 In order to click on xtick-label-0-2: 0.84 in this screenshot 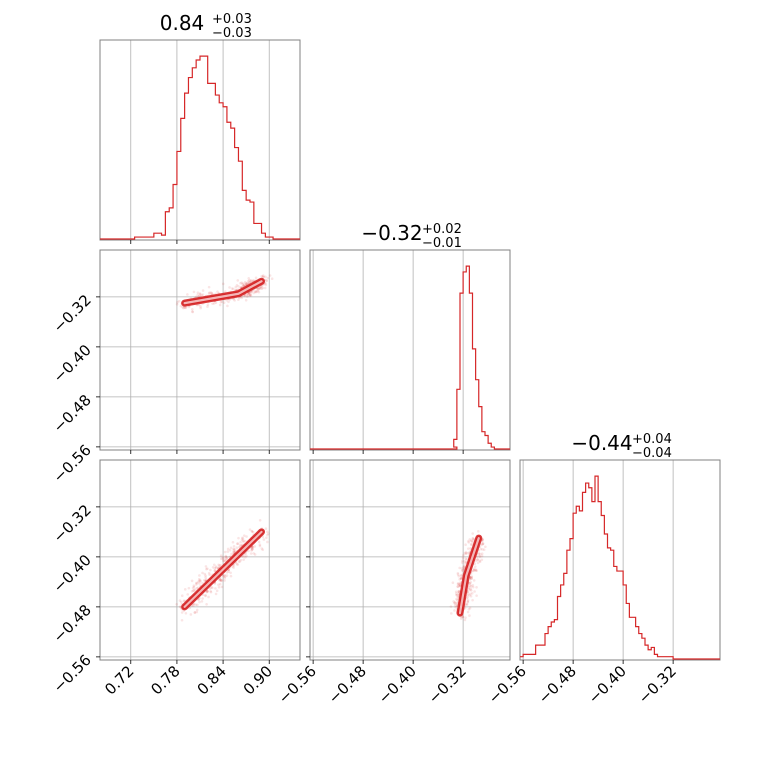, I will do `click(212, 680)`.